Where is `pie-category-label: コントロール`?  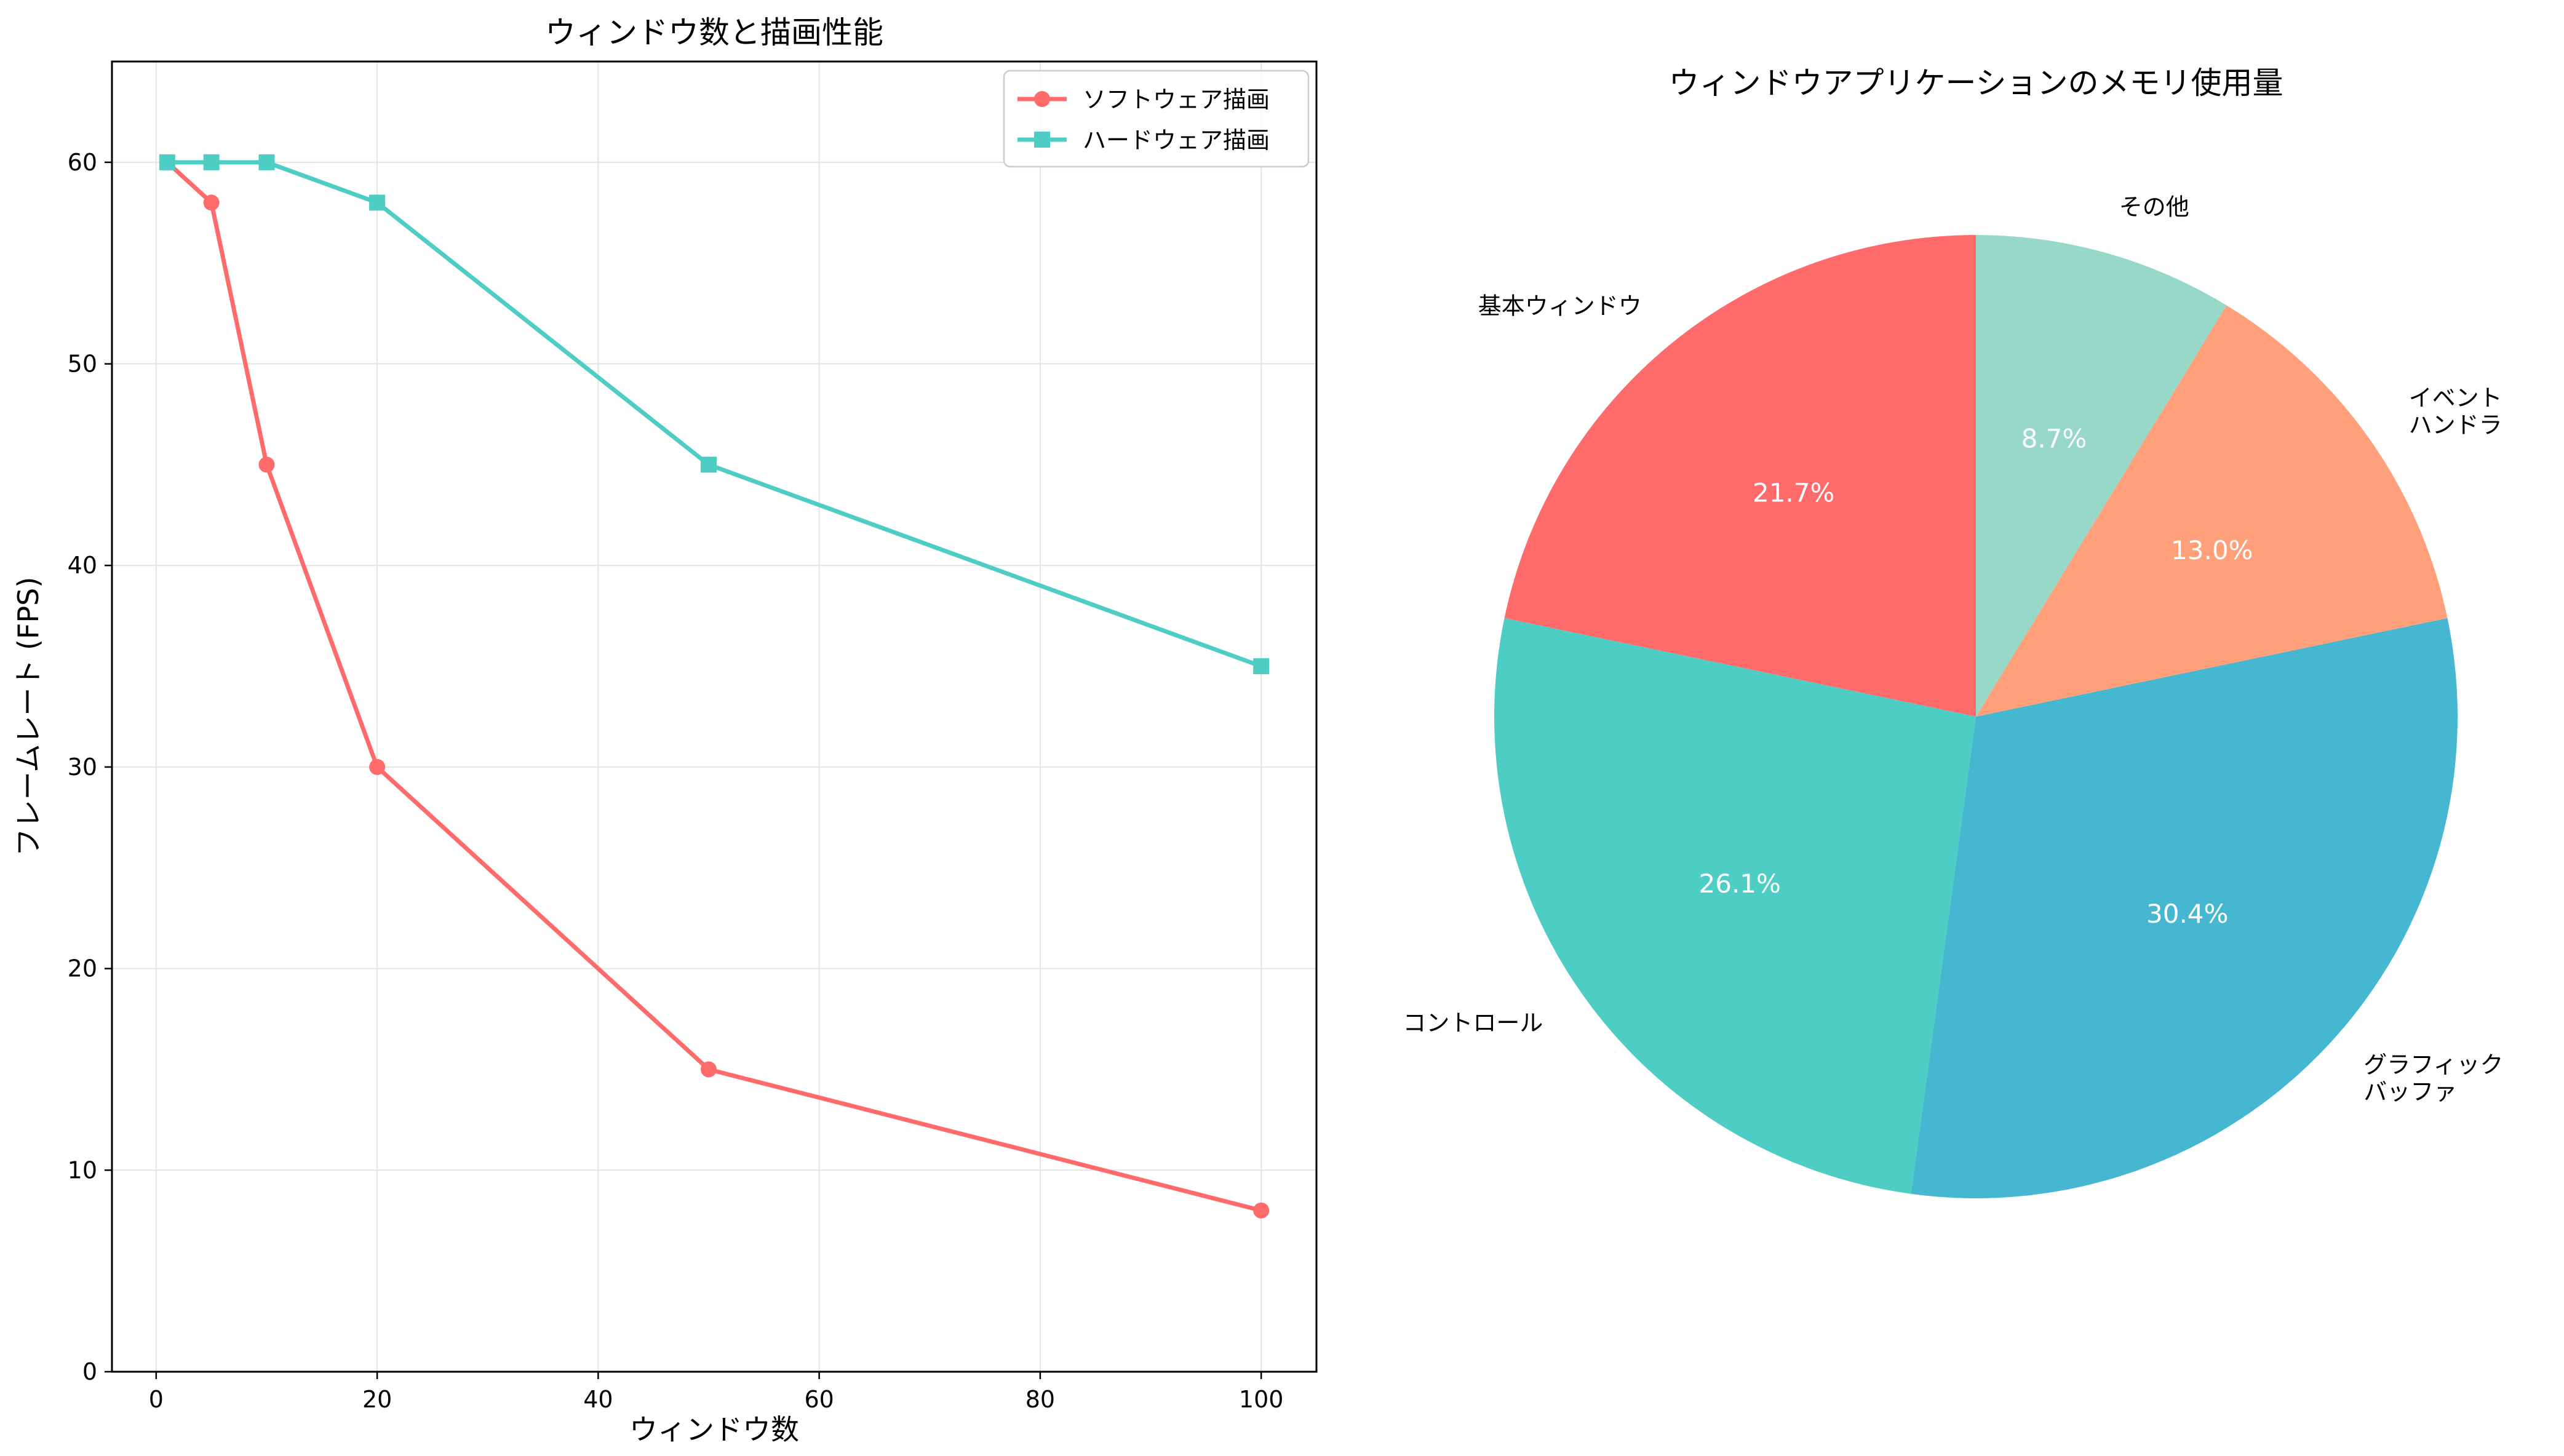
pie-category-label: コントロール is located at coordinates (1473, 1023).